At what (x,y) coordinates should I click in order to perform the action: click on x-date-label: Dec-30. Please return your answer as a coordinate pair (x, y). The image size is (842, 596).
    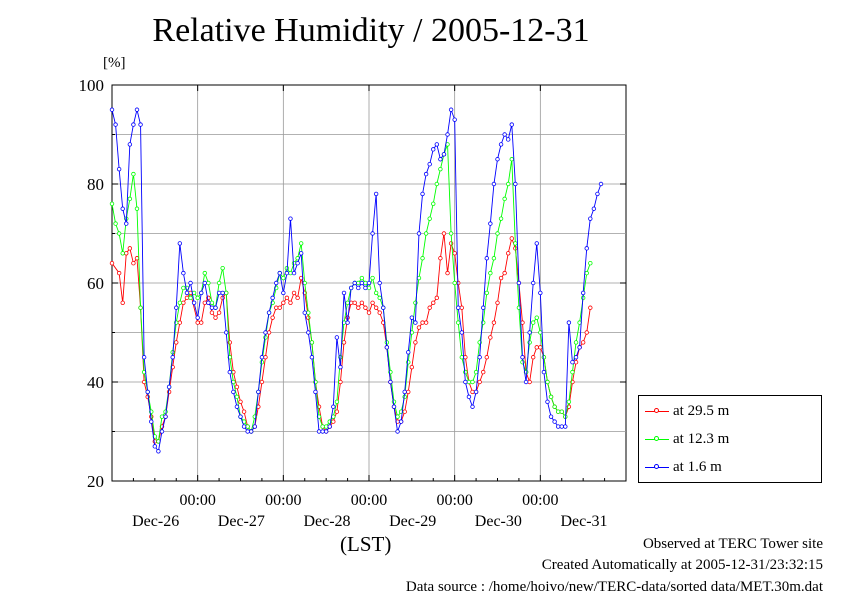
    Looking at the image, I should click on (498, 521).